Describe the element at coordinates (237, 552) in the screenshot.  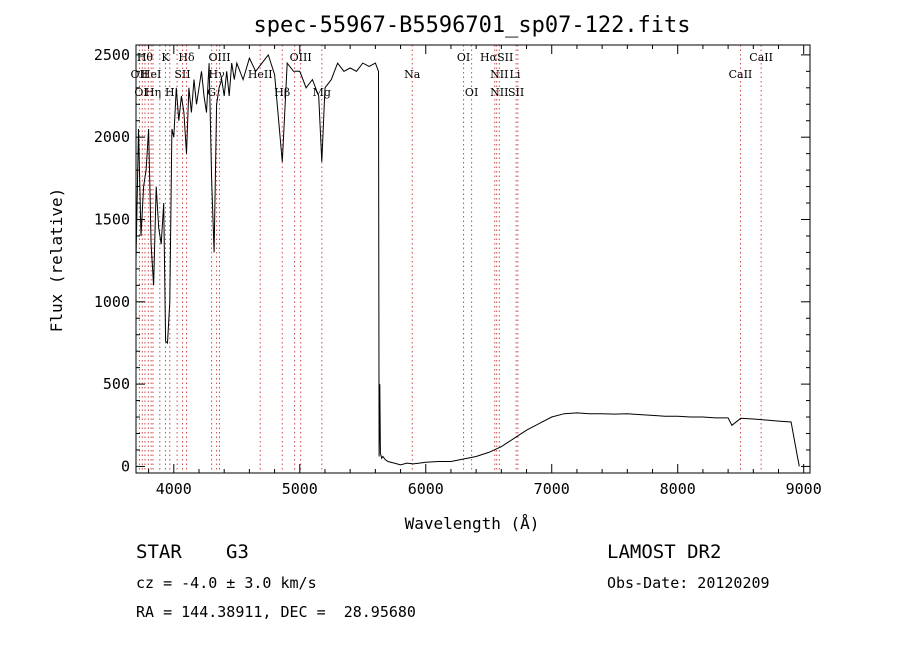
I see `object-subclass: G3` at that location.